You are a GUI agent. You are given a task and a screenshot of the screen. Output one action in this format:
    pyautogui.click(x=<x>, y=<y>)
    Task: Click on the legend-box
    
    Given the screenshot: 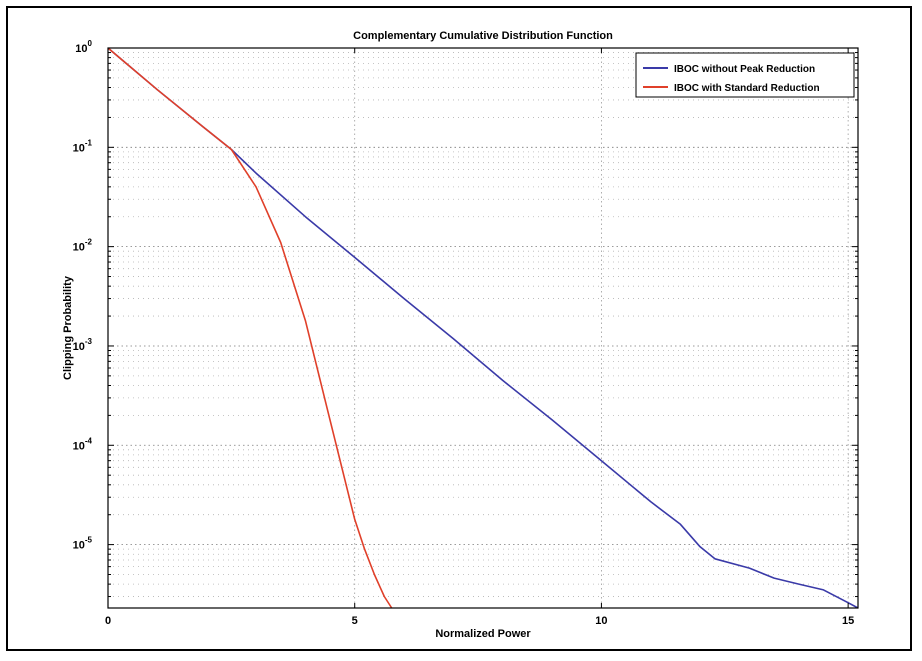 What is the action you would take?
    pyautogui.click(x=745, y=75)
    